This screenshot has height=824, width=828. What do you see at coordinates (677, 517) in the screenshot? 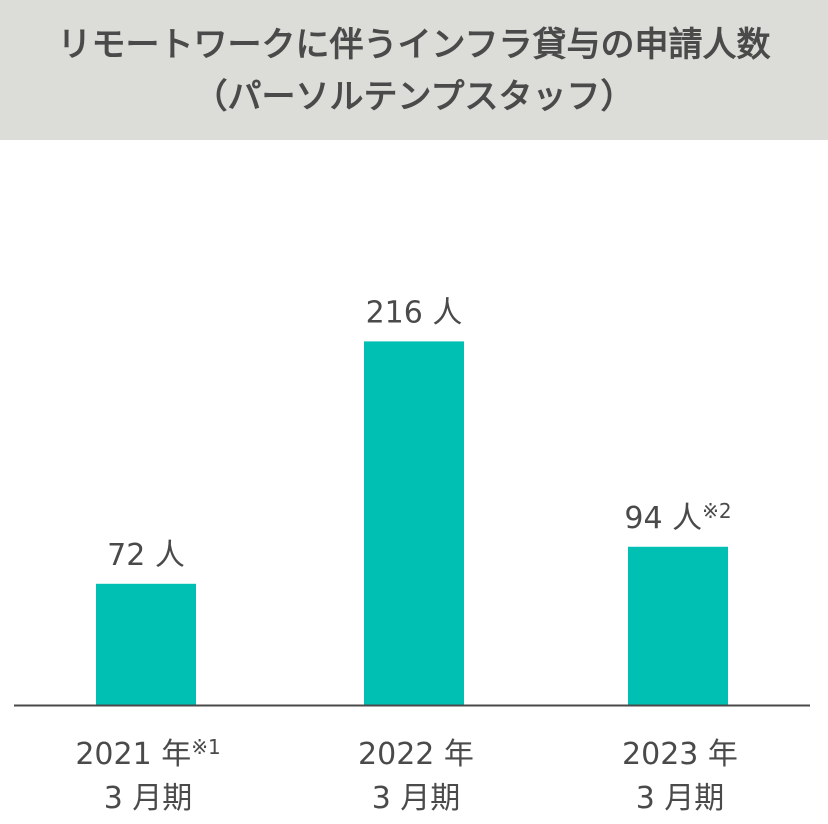
I see `value-label-3: 94 人※2` at bounding box center [677, 517].